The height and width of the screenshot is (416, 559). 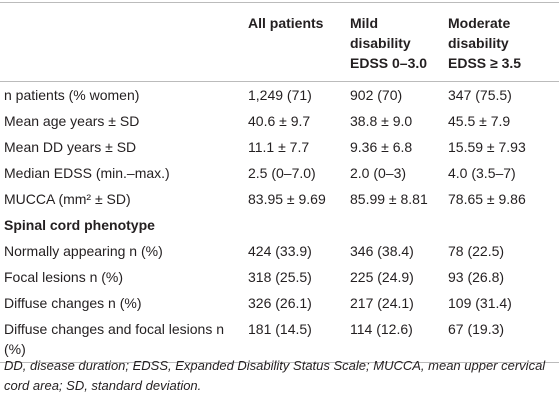 What do you see at coordinates (482, 173) in the screenshot?
I see `cell: 4.0 (3.5–7)` at bounding box center [482, 173].